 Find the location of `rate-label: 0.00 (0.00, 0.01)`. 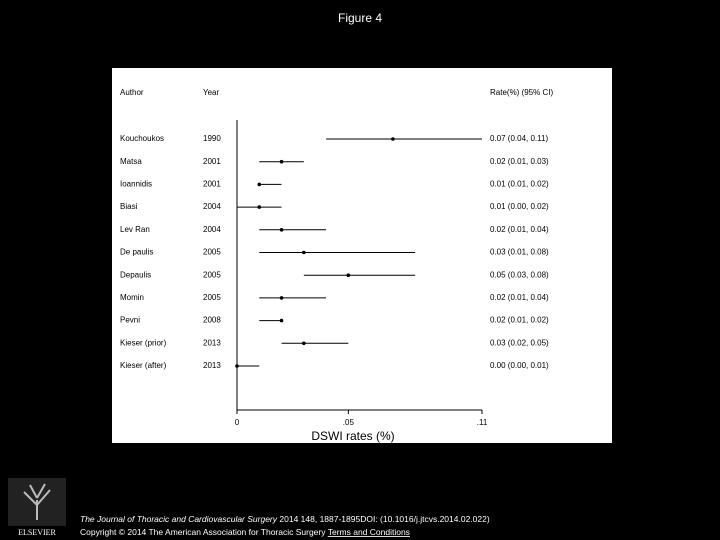

rate-label: 0.00 (0.00, 0.01) is located at coordinates (519, 365).